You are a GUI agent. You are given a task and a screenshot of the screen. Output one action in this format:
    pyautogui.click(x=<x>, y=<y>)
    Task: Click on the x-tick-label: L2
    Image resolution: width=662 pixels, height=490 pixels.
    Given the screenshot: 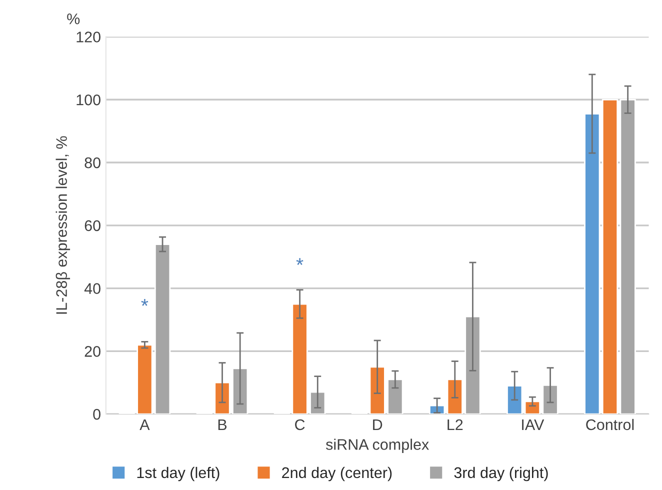 What is the action you would take?
    pyautogui.click(x=455, y=424)
    